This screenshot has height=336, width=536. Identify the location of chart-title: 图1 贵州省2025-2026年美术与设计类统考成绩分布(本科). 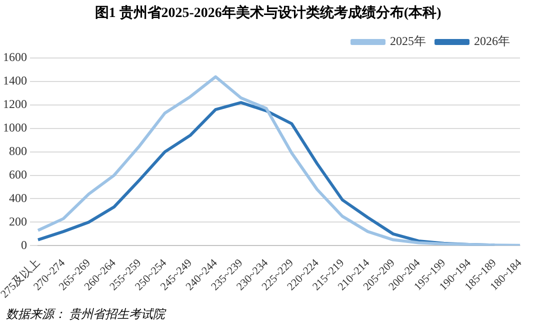
(268, 13).